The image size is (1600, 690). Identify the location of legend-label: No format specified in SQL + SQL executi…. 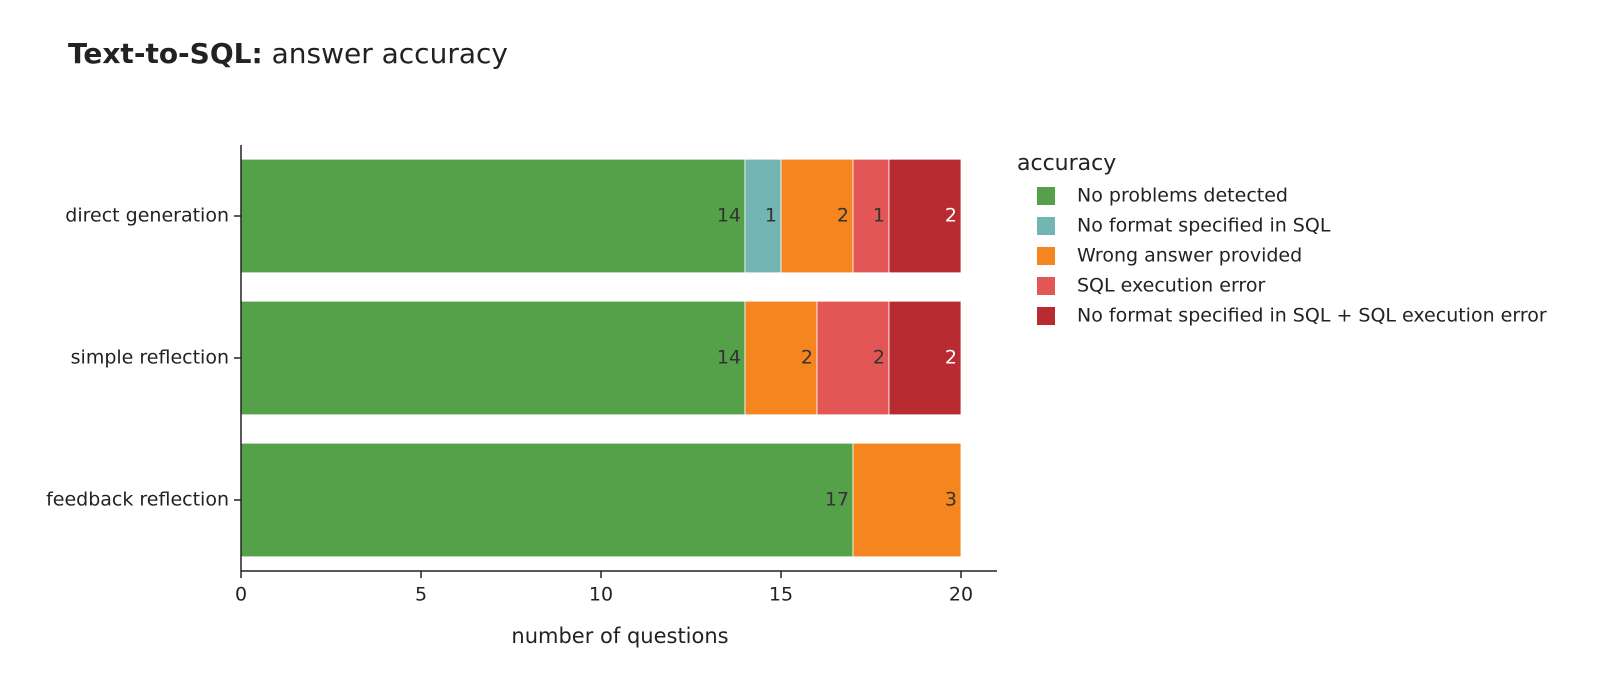
(1312, 316).